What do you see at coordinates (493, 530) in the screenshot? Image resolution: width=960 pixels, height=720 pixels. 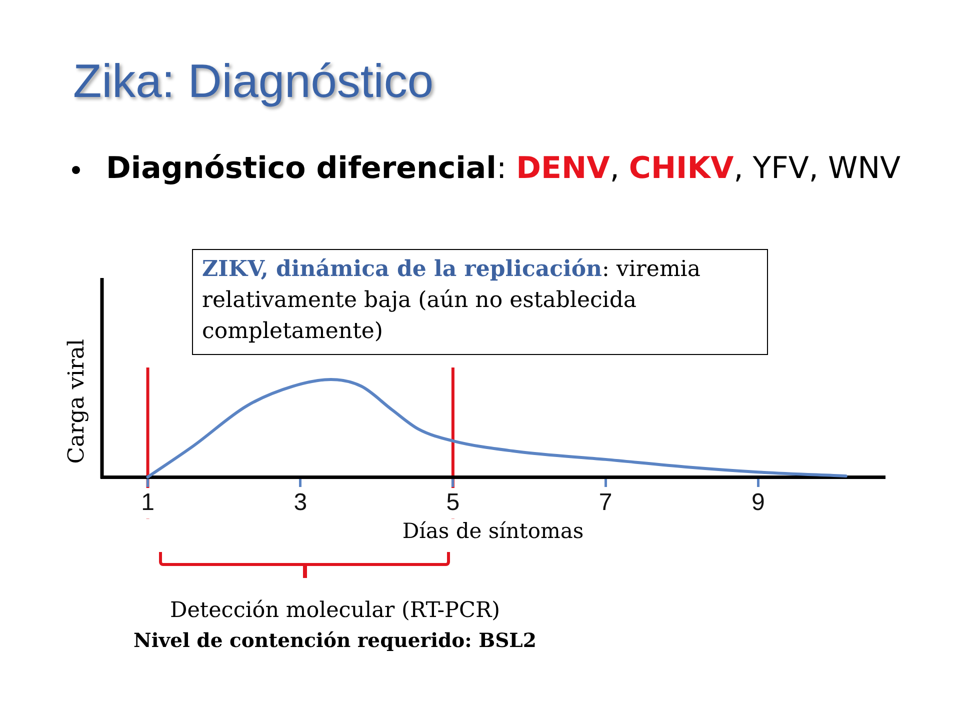 I see `x-axis-title: Días de síntomas` at bounding box center [493, 530].